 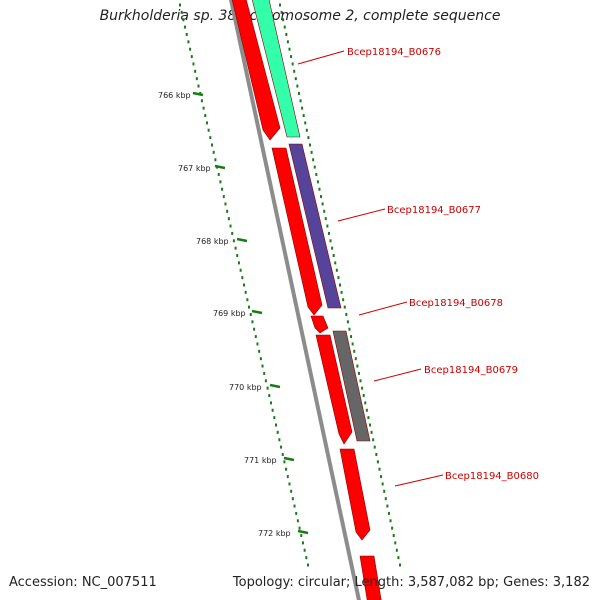 What do you see at coordinates (260, 460) in the screenshot?
I see `scale-label: 771 kbp` at bounding box center [260, 460].